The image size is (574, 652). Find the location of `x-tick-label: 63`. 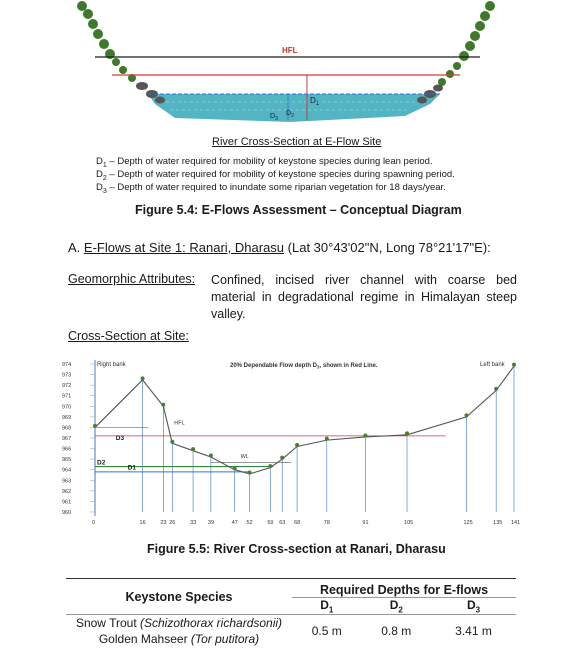

x-tick-label: 63 is located at coordinates (282, 523).